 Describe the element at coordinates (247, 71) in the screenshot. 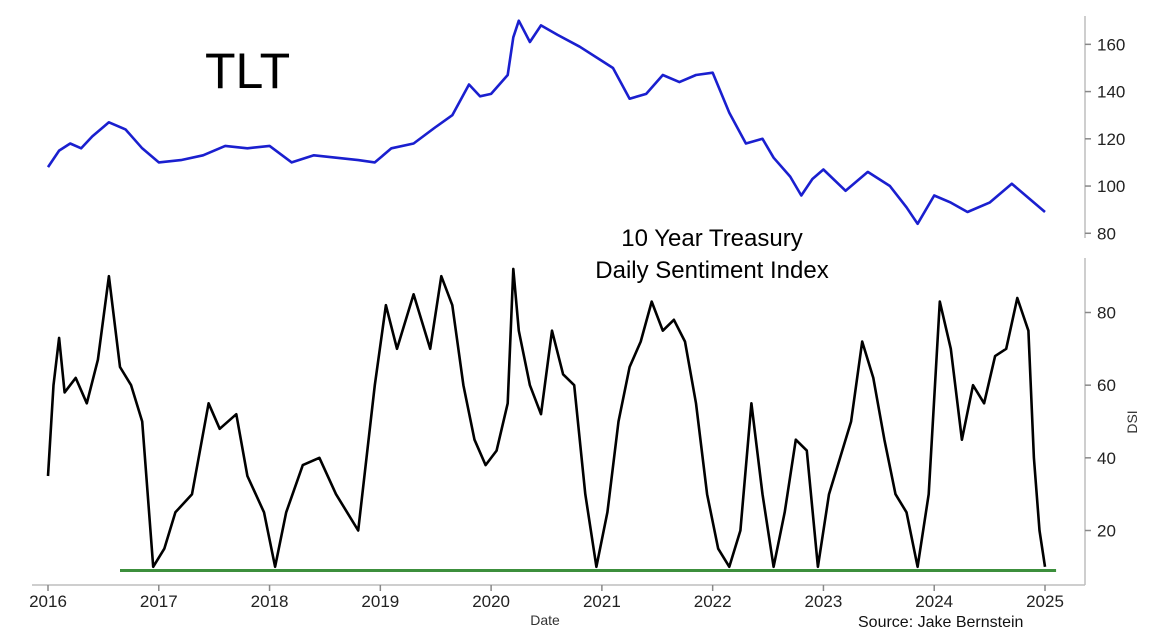

I see `tlt-title: TLT` at that location.